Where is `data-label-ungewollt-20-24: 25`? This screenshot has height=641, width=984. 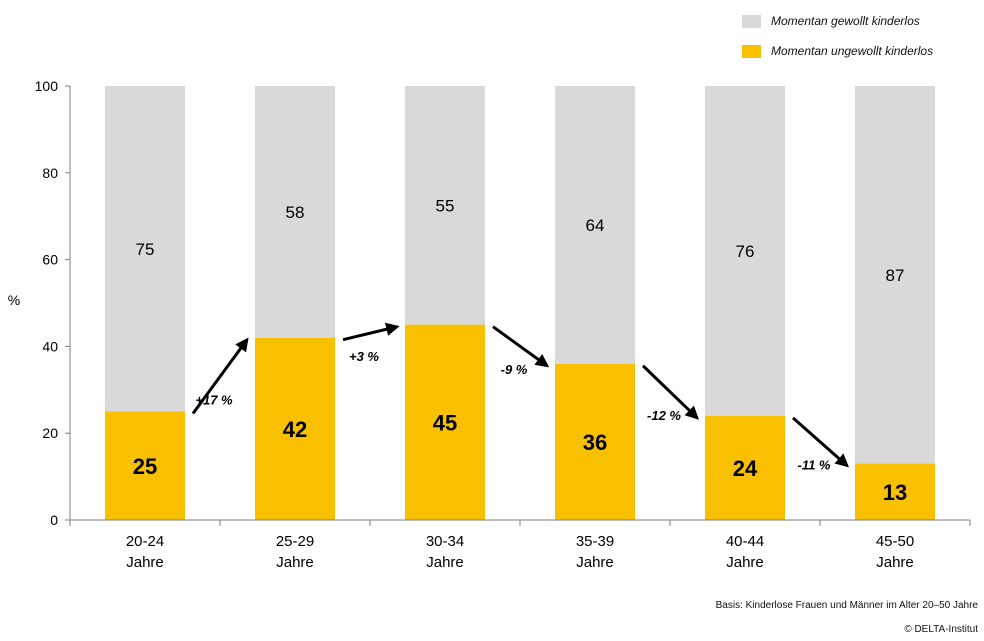
data-label-ungewollt-20-24: 25 is located at coordinates (145, 466).